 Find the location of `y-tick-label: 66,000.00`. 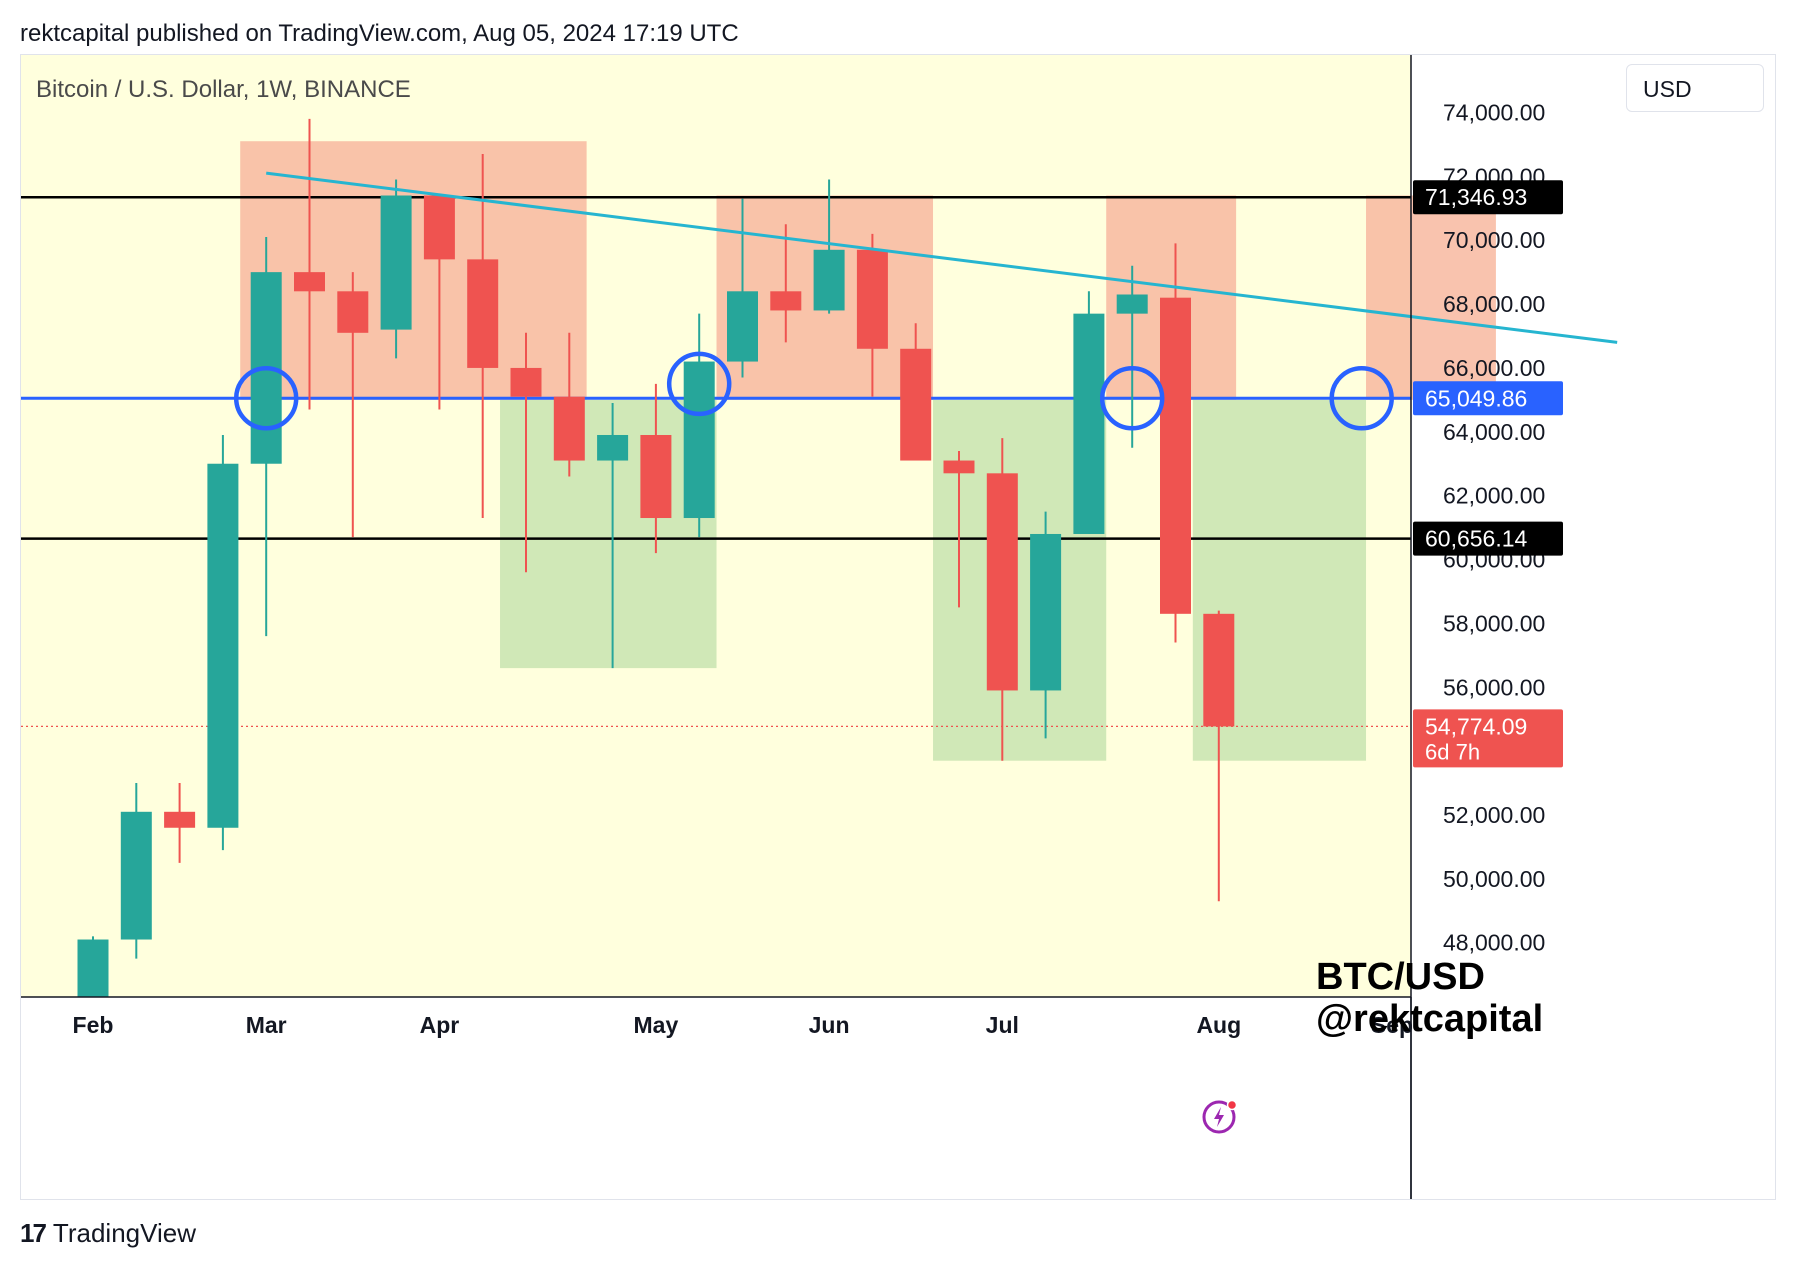

y-tick-label: 66,000.00 is located at coordinates (1494, 368).